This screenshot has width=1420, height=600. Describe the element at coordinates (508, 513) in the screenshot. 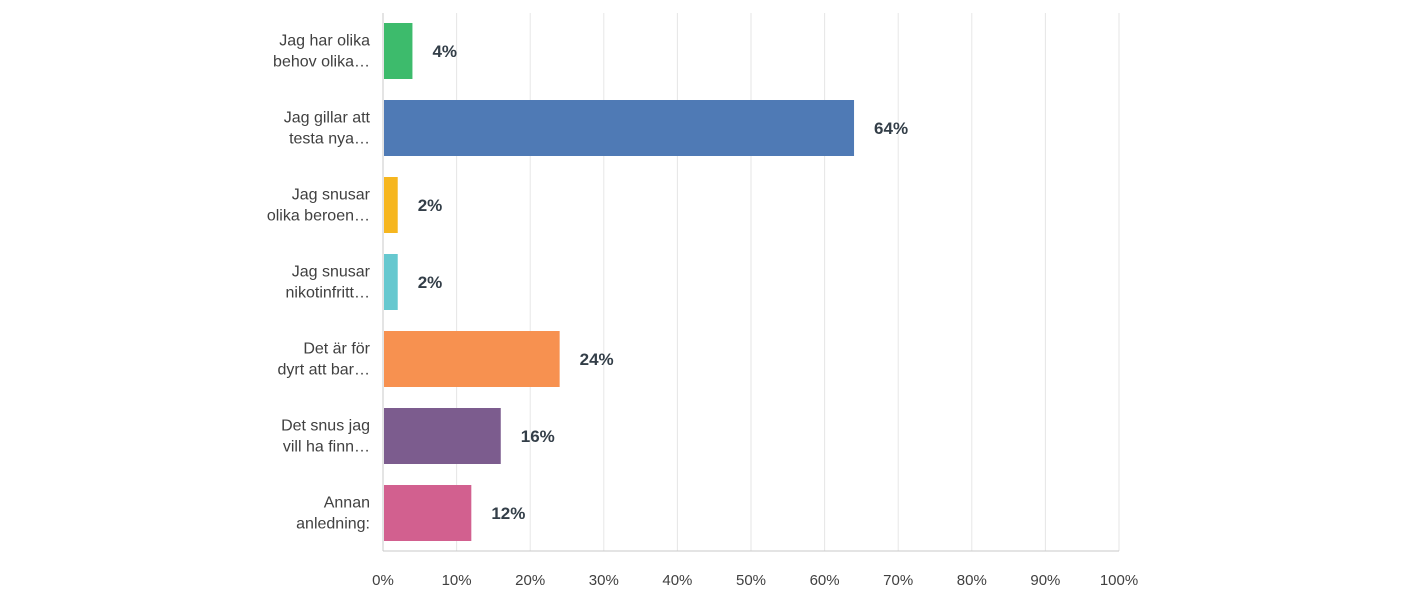

I see `data-label: 12%` at that location.